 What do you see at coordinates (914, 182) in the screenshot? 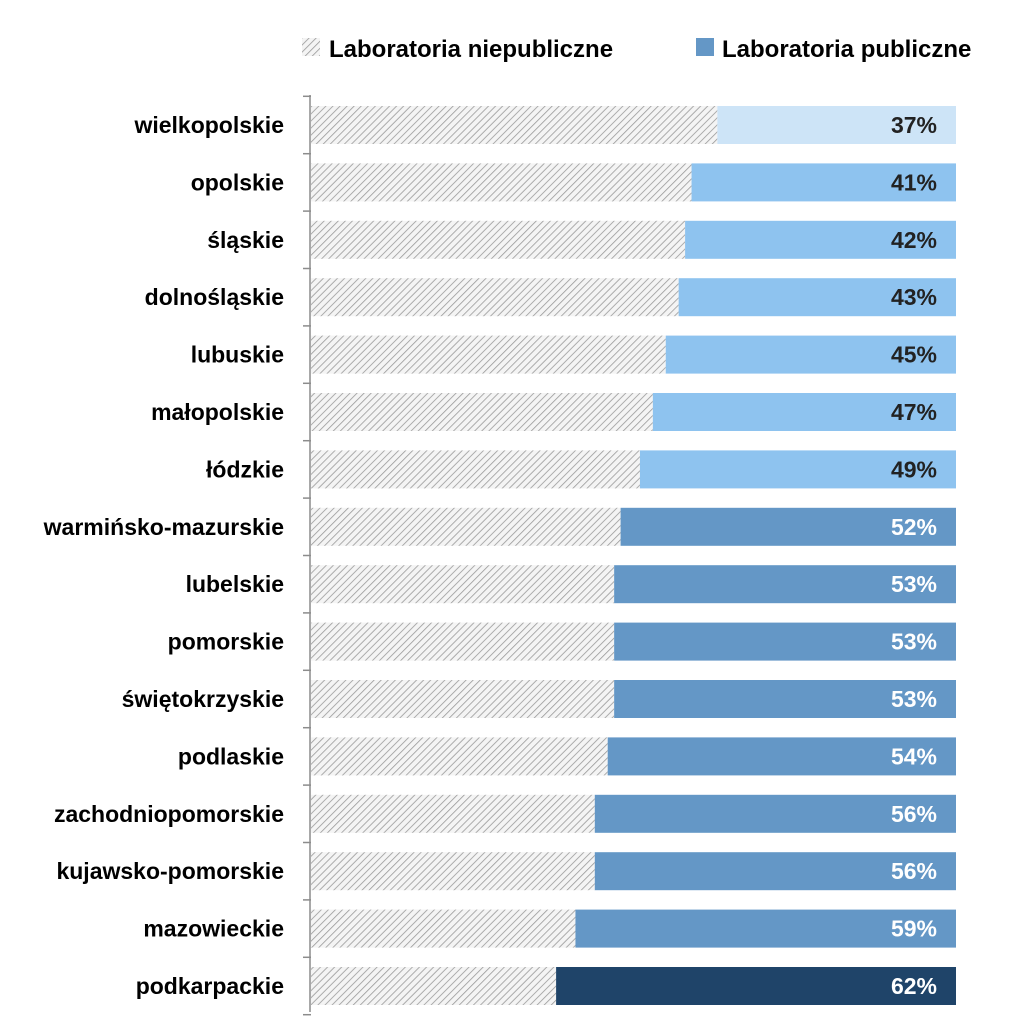
I see `data-label: 41%` at bounding box center [914, 182].